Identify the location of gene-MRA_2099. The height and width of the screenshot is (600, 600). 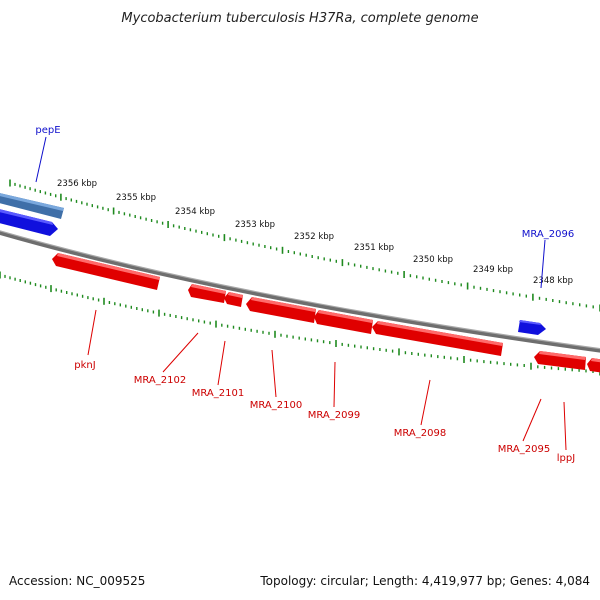
(343, 322).